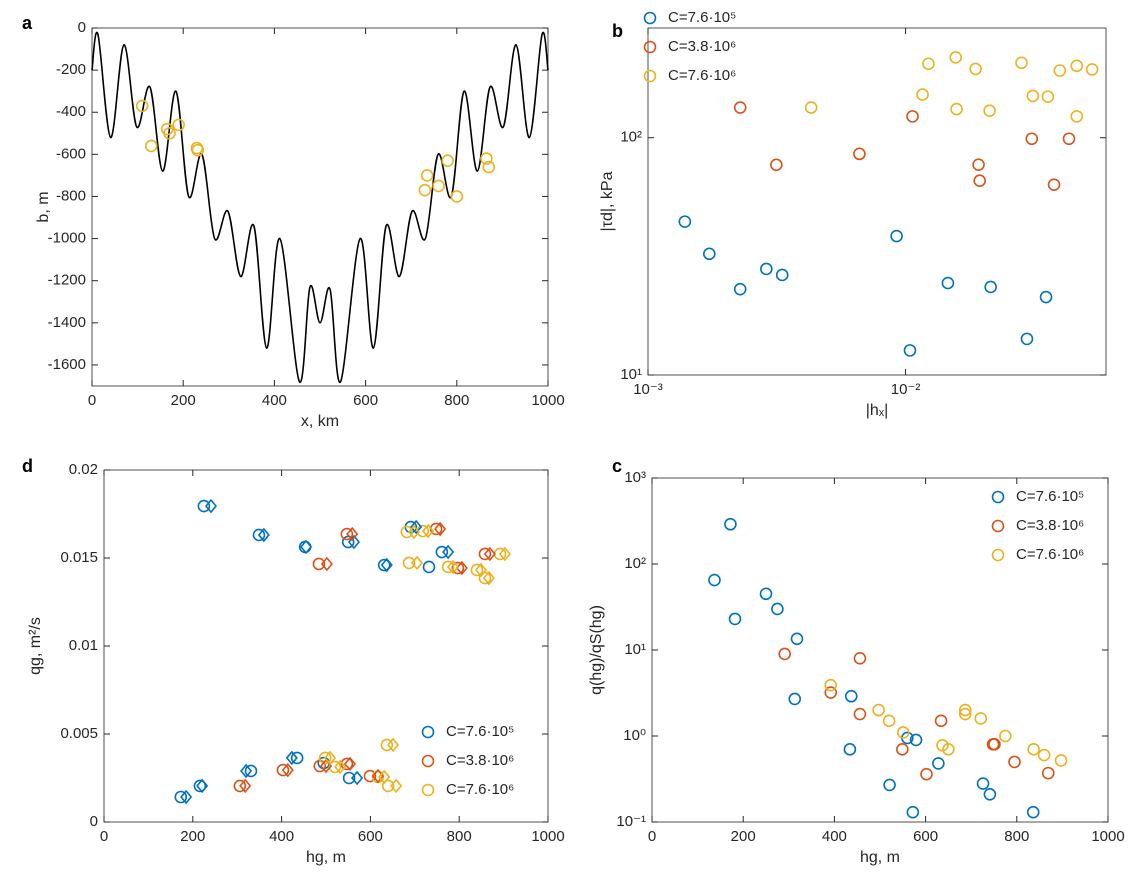 This screenshot has height=884, width=1142. I want to click on panel-label: a, so click(27, 23).